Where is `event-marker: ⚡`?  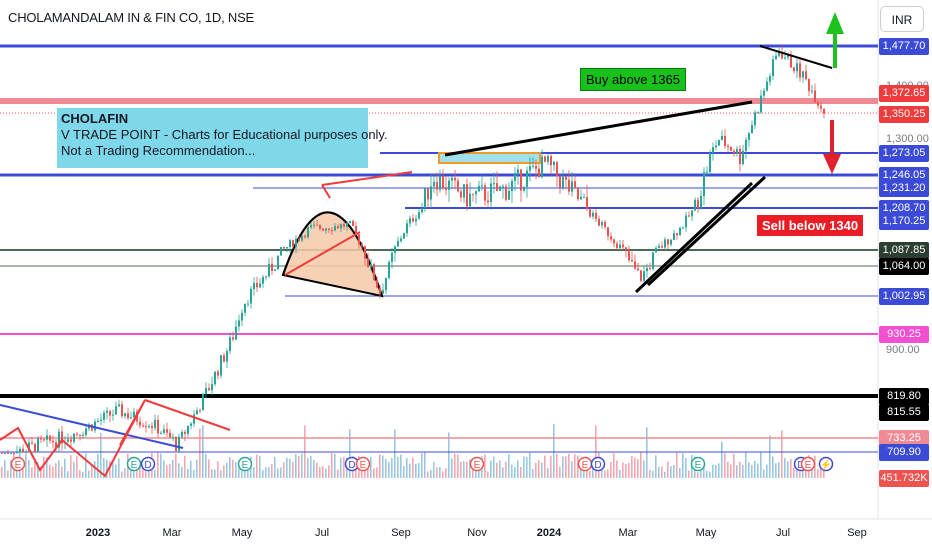
event-marker: ⚡ is located at coordinates (826, 464).